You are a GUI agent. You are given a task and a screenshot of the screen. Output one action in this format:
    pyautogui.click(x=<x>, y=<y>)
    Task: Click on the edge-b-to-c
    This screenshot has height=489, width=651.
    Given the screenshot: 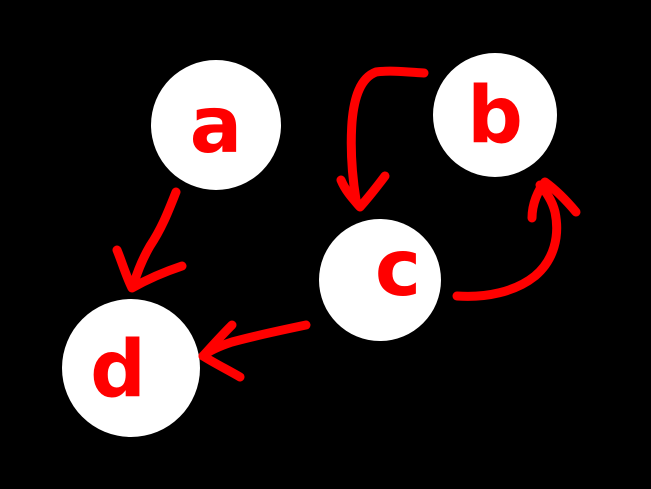 What is the action you would take?
    pyautogui.click(x=382, y=139)
    